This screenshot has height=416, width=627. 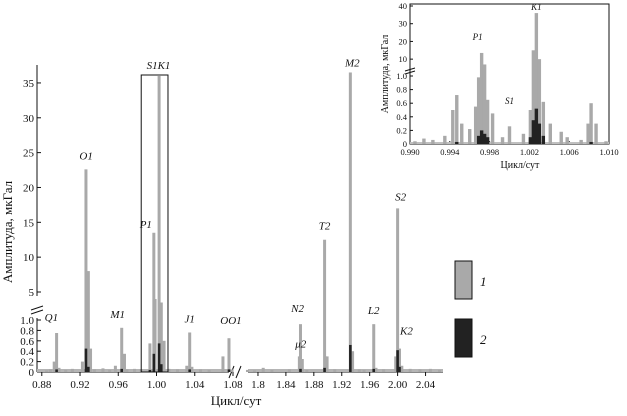 I want to click on inset-y-tick-label: 0.2, so click(x=401, y=130).